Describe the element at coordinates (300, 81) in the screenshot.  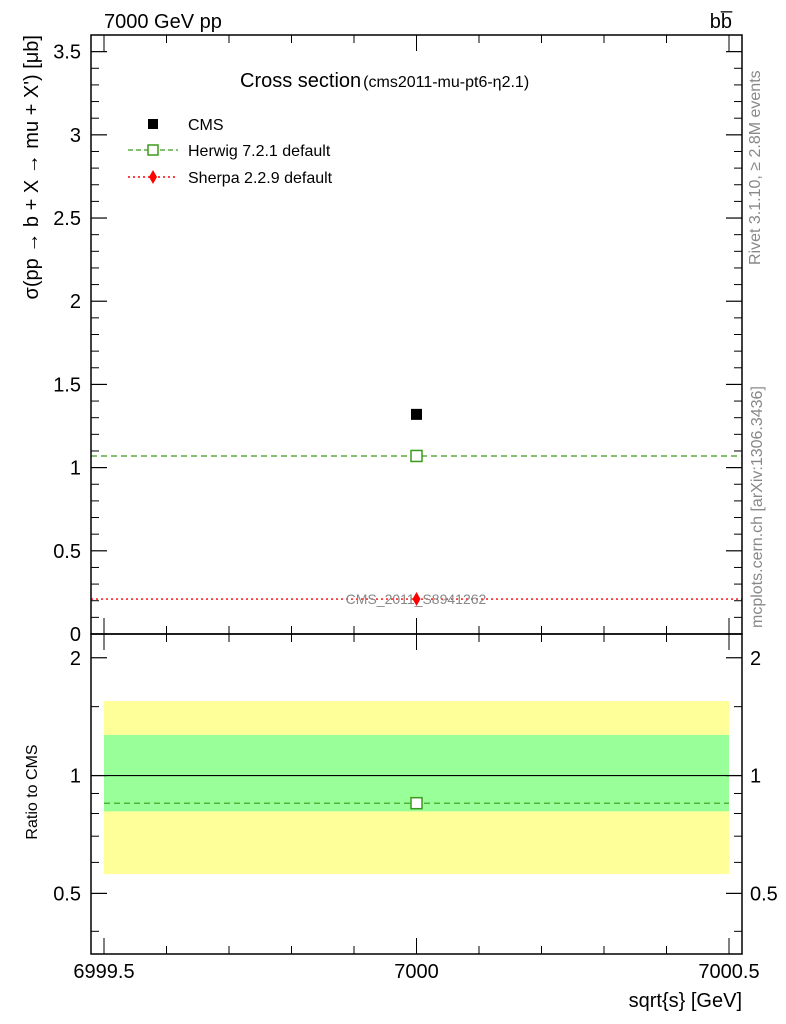
I see `chart-title-text: Cross section` at that location.